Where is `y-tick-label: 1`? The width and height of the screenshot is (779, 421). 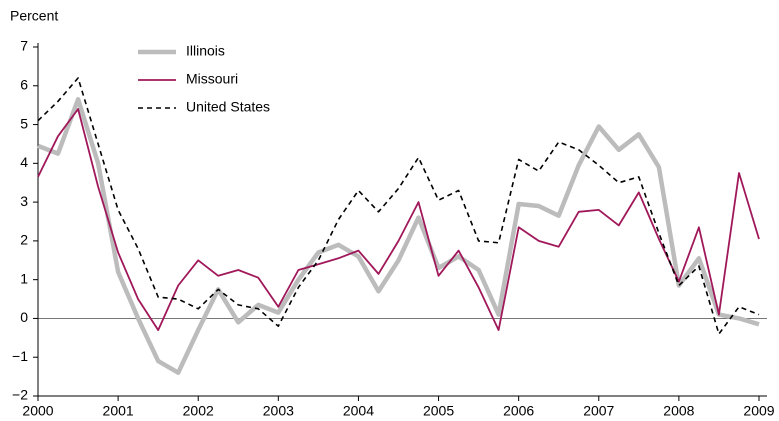
y-tick-label: 1 is located at coordinates (24, 278).